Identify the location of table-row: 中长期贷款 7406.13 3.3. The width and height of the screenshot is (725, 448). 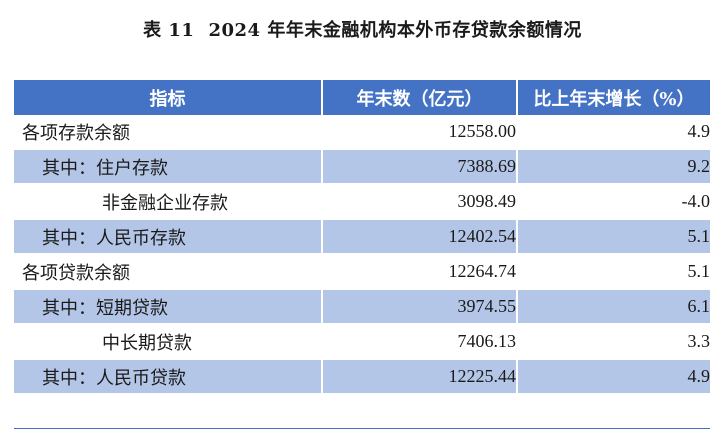
(362, 342).